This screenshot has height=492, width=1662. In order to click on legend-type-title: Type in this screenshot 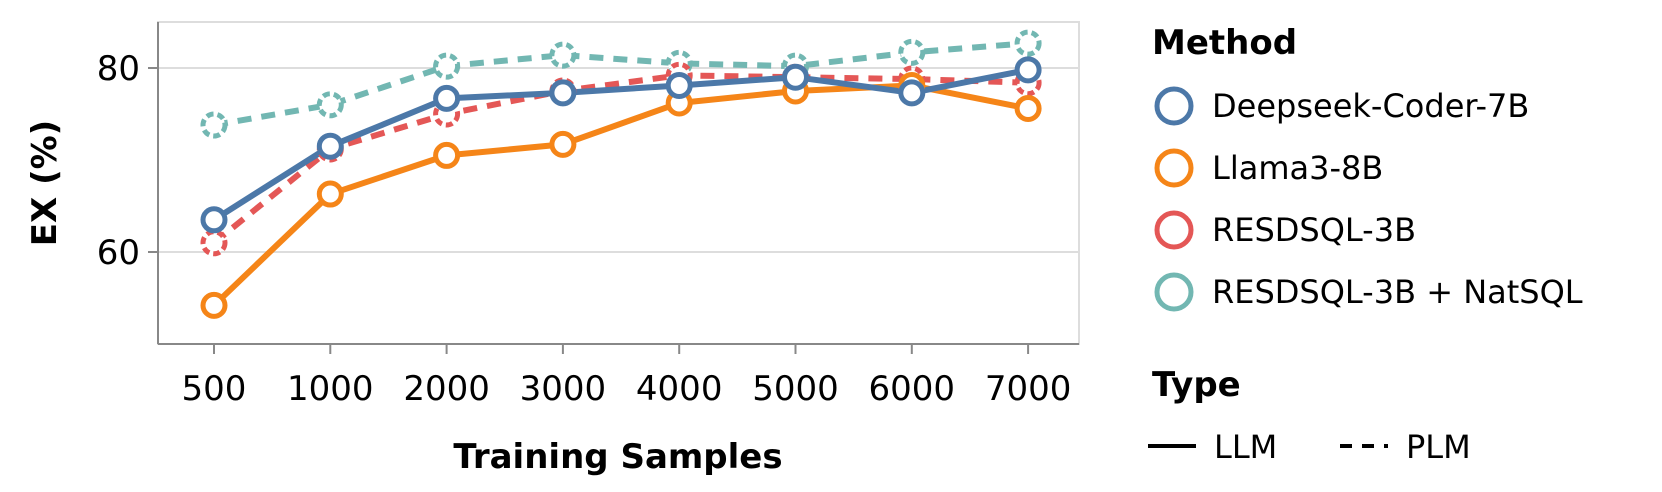, I will do `click(1196, 385)`.